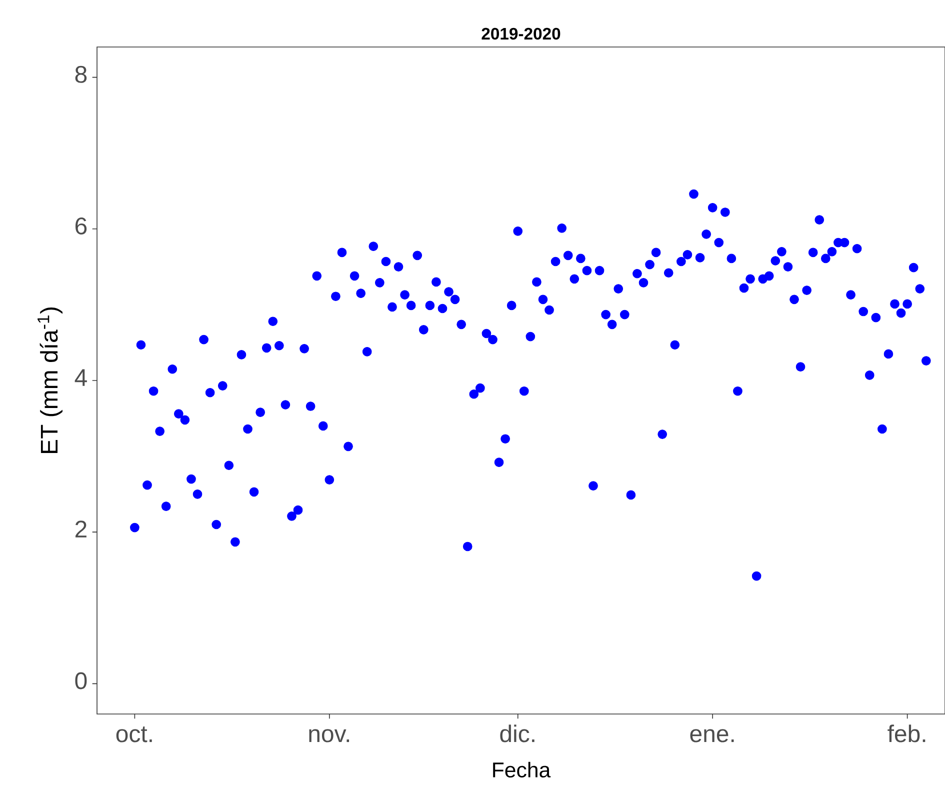 Image resolution: width=945 pixels, height=809 pixels. What do you see at coordinates (134, 734) in the screenshot?
I see `x-tick-label: oct.` at bounding box center [134, 734].